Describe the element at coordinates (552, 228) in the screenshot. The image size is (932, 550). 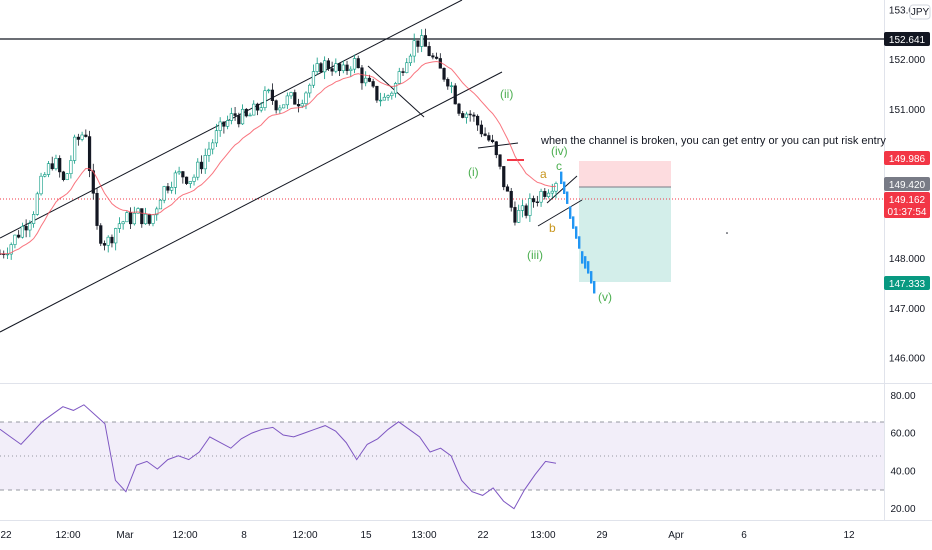
I see `wave-label-b: b` at that location.